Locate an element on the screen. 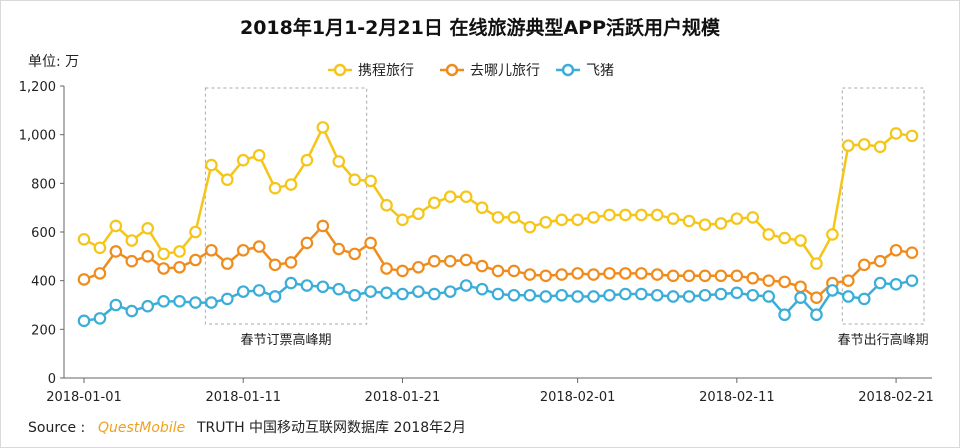 The width and height of the screenshot is (960, 448). legend-label: 去哪儿旅行 is located at coordinates (505, 71).